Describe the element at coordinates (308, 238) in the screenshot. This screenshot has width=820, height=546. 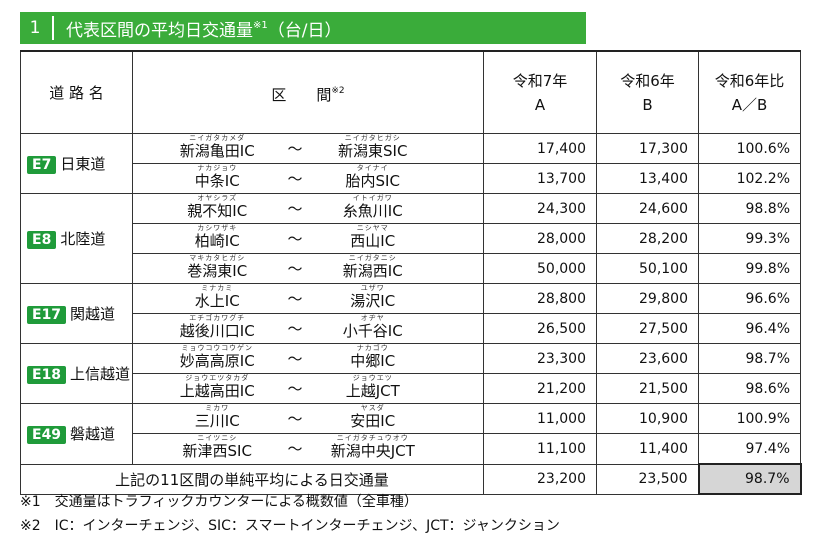
I see `section-cell: カシワザキ 柏崎IC ～ニシヤマ 西山IC` at that location.